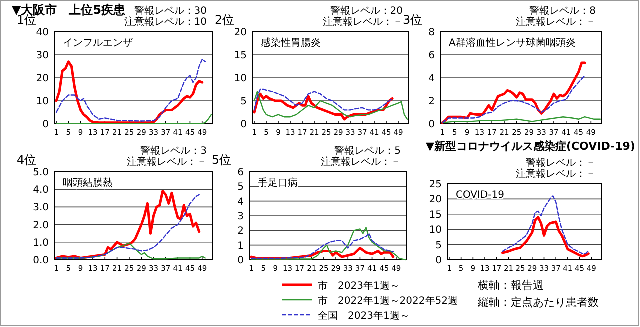 The width and height of the screenshot is (640, 327). What do you see at coordinates (41, 226) in the screenshot?
I see `y-tick-label: 2.0` at bounding box center [41, 226].